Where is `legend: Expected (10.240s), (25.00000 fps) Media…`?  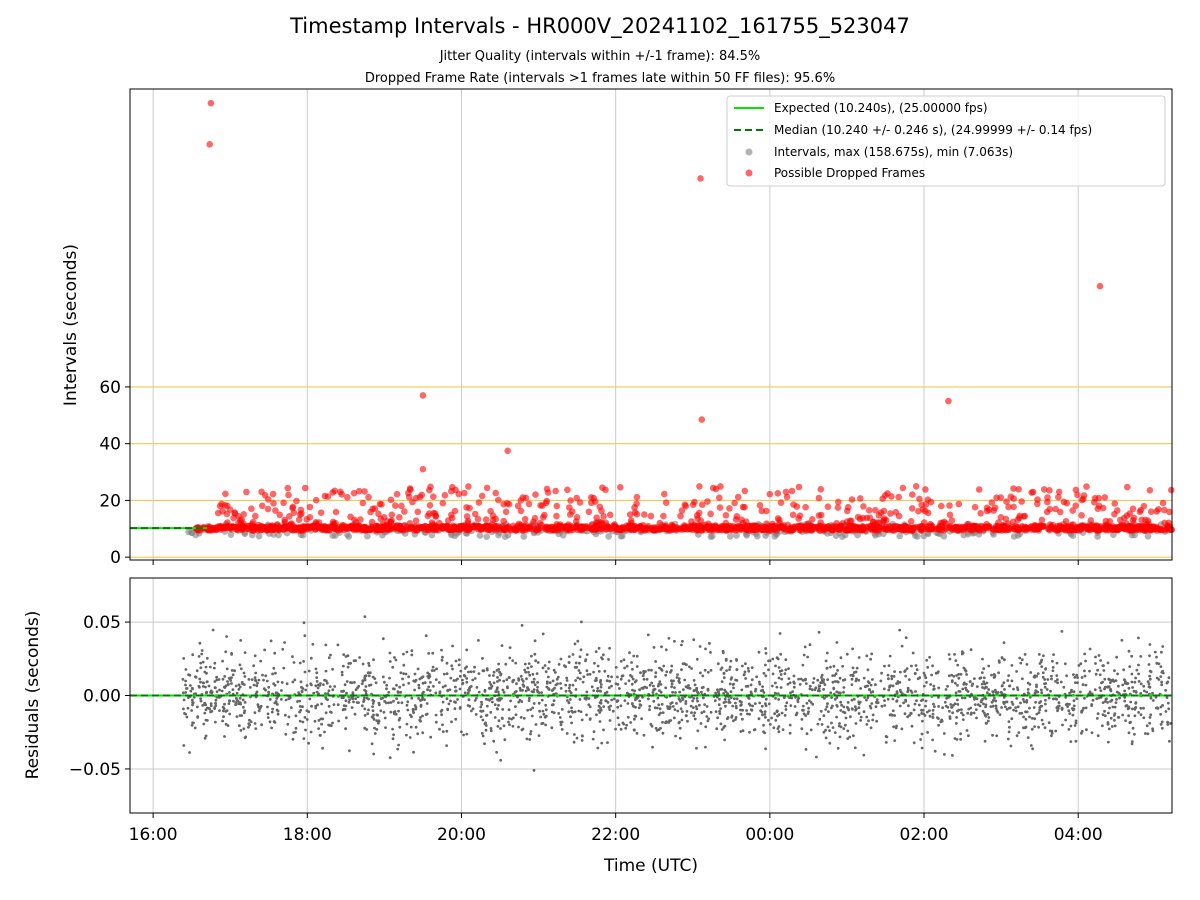 legend: Expected (10.240s), (25.00000 fps) Media… is located at coordinates (946, 141).